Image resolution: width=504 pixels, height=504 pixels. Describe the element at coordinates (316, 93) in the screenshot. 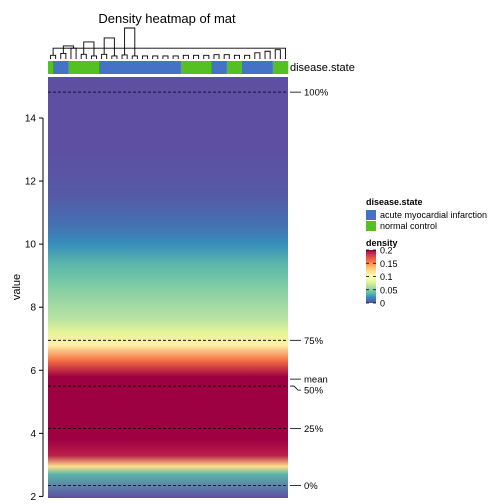

I see `quantile-label: 100%` at that location.